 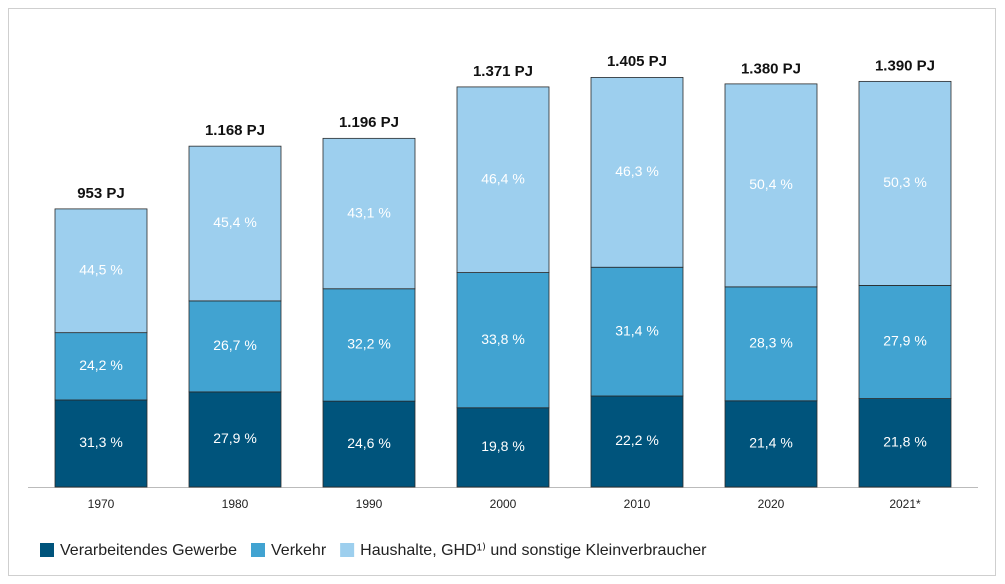 I want to click on segment-label: 24,6 %, so click(x=369, y=443).